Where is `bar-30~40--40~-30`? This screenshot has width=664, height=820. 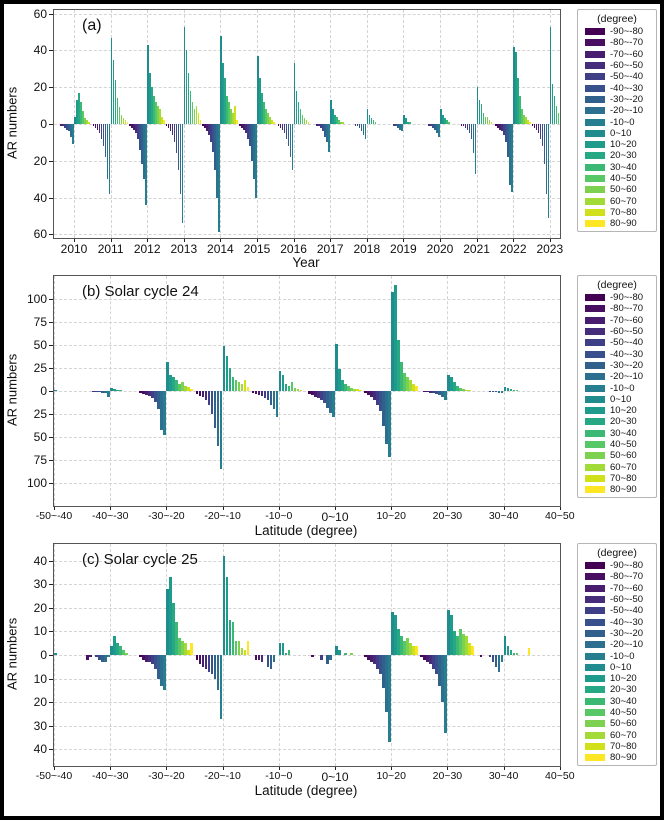 bar-30~40--40~-30 is located at coordinates (493, 659).